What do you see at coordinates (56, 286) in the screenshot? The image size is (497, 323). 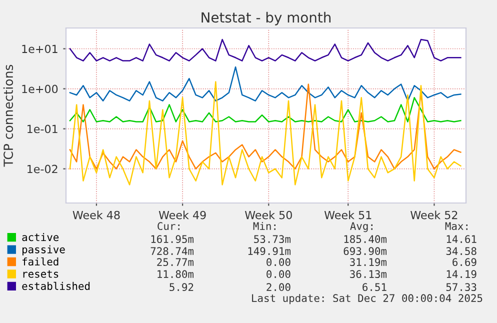 I see `legend-label: established` at bounding box center [56, 286].